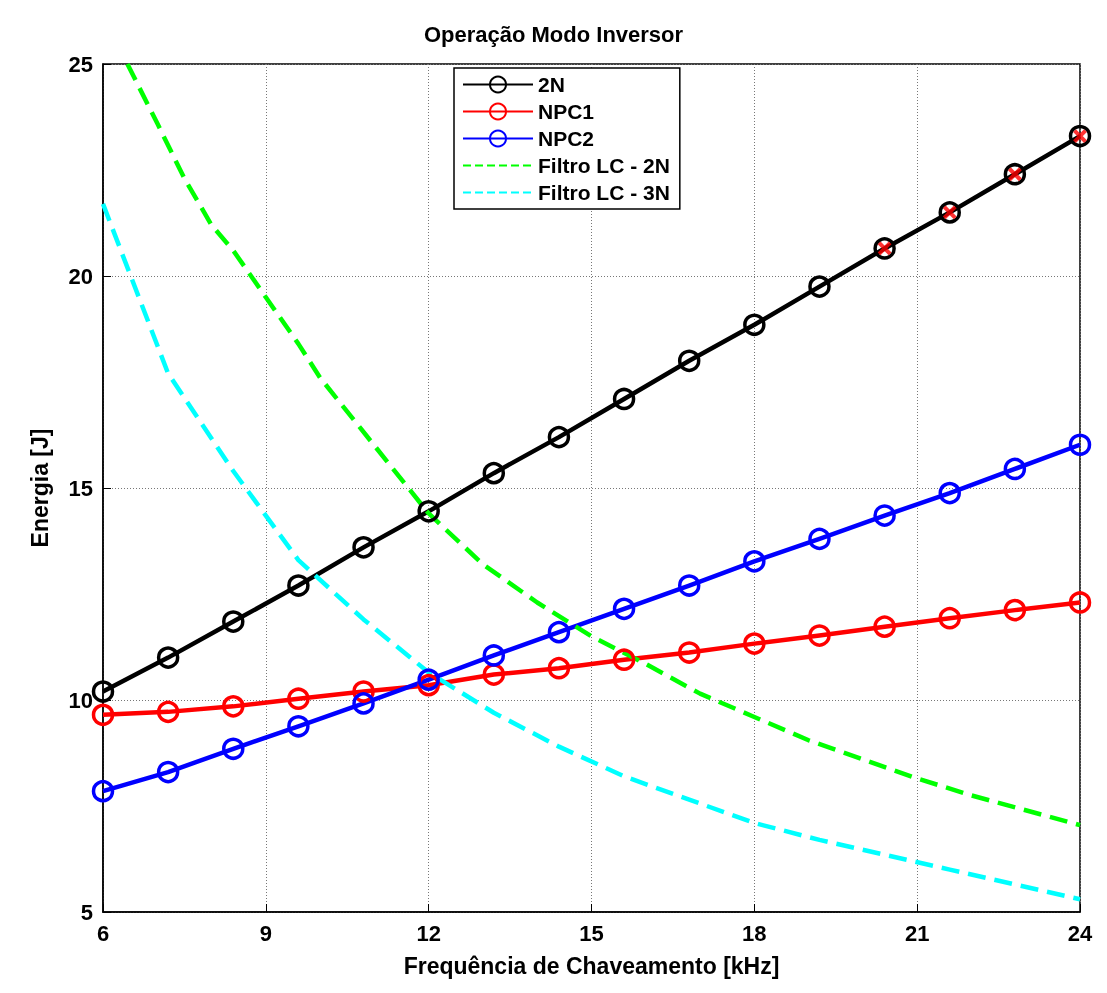 Image resolution: width=1107 pixels, height=993 pixels. I want to click on legend-label: NPC1, so click(566, 111).